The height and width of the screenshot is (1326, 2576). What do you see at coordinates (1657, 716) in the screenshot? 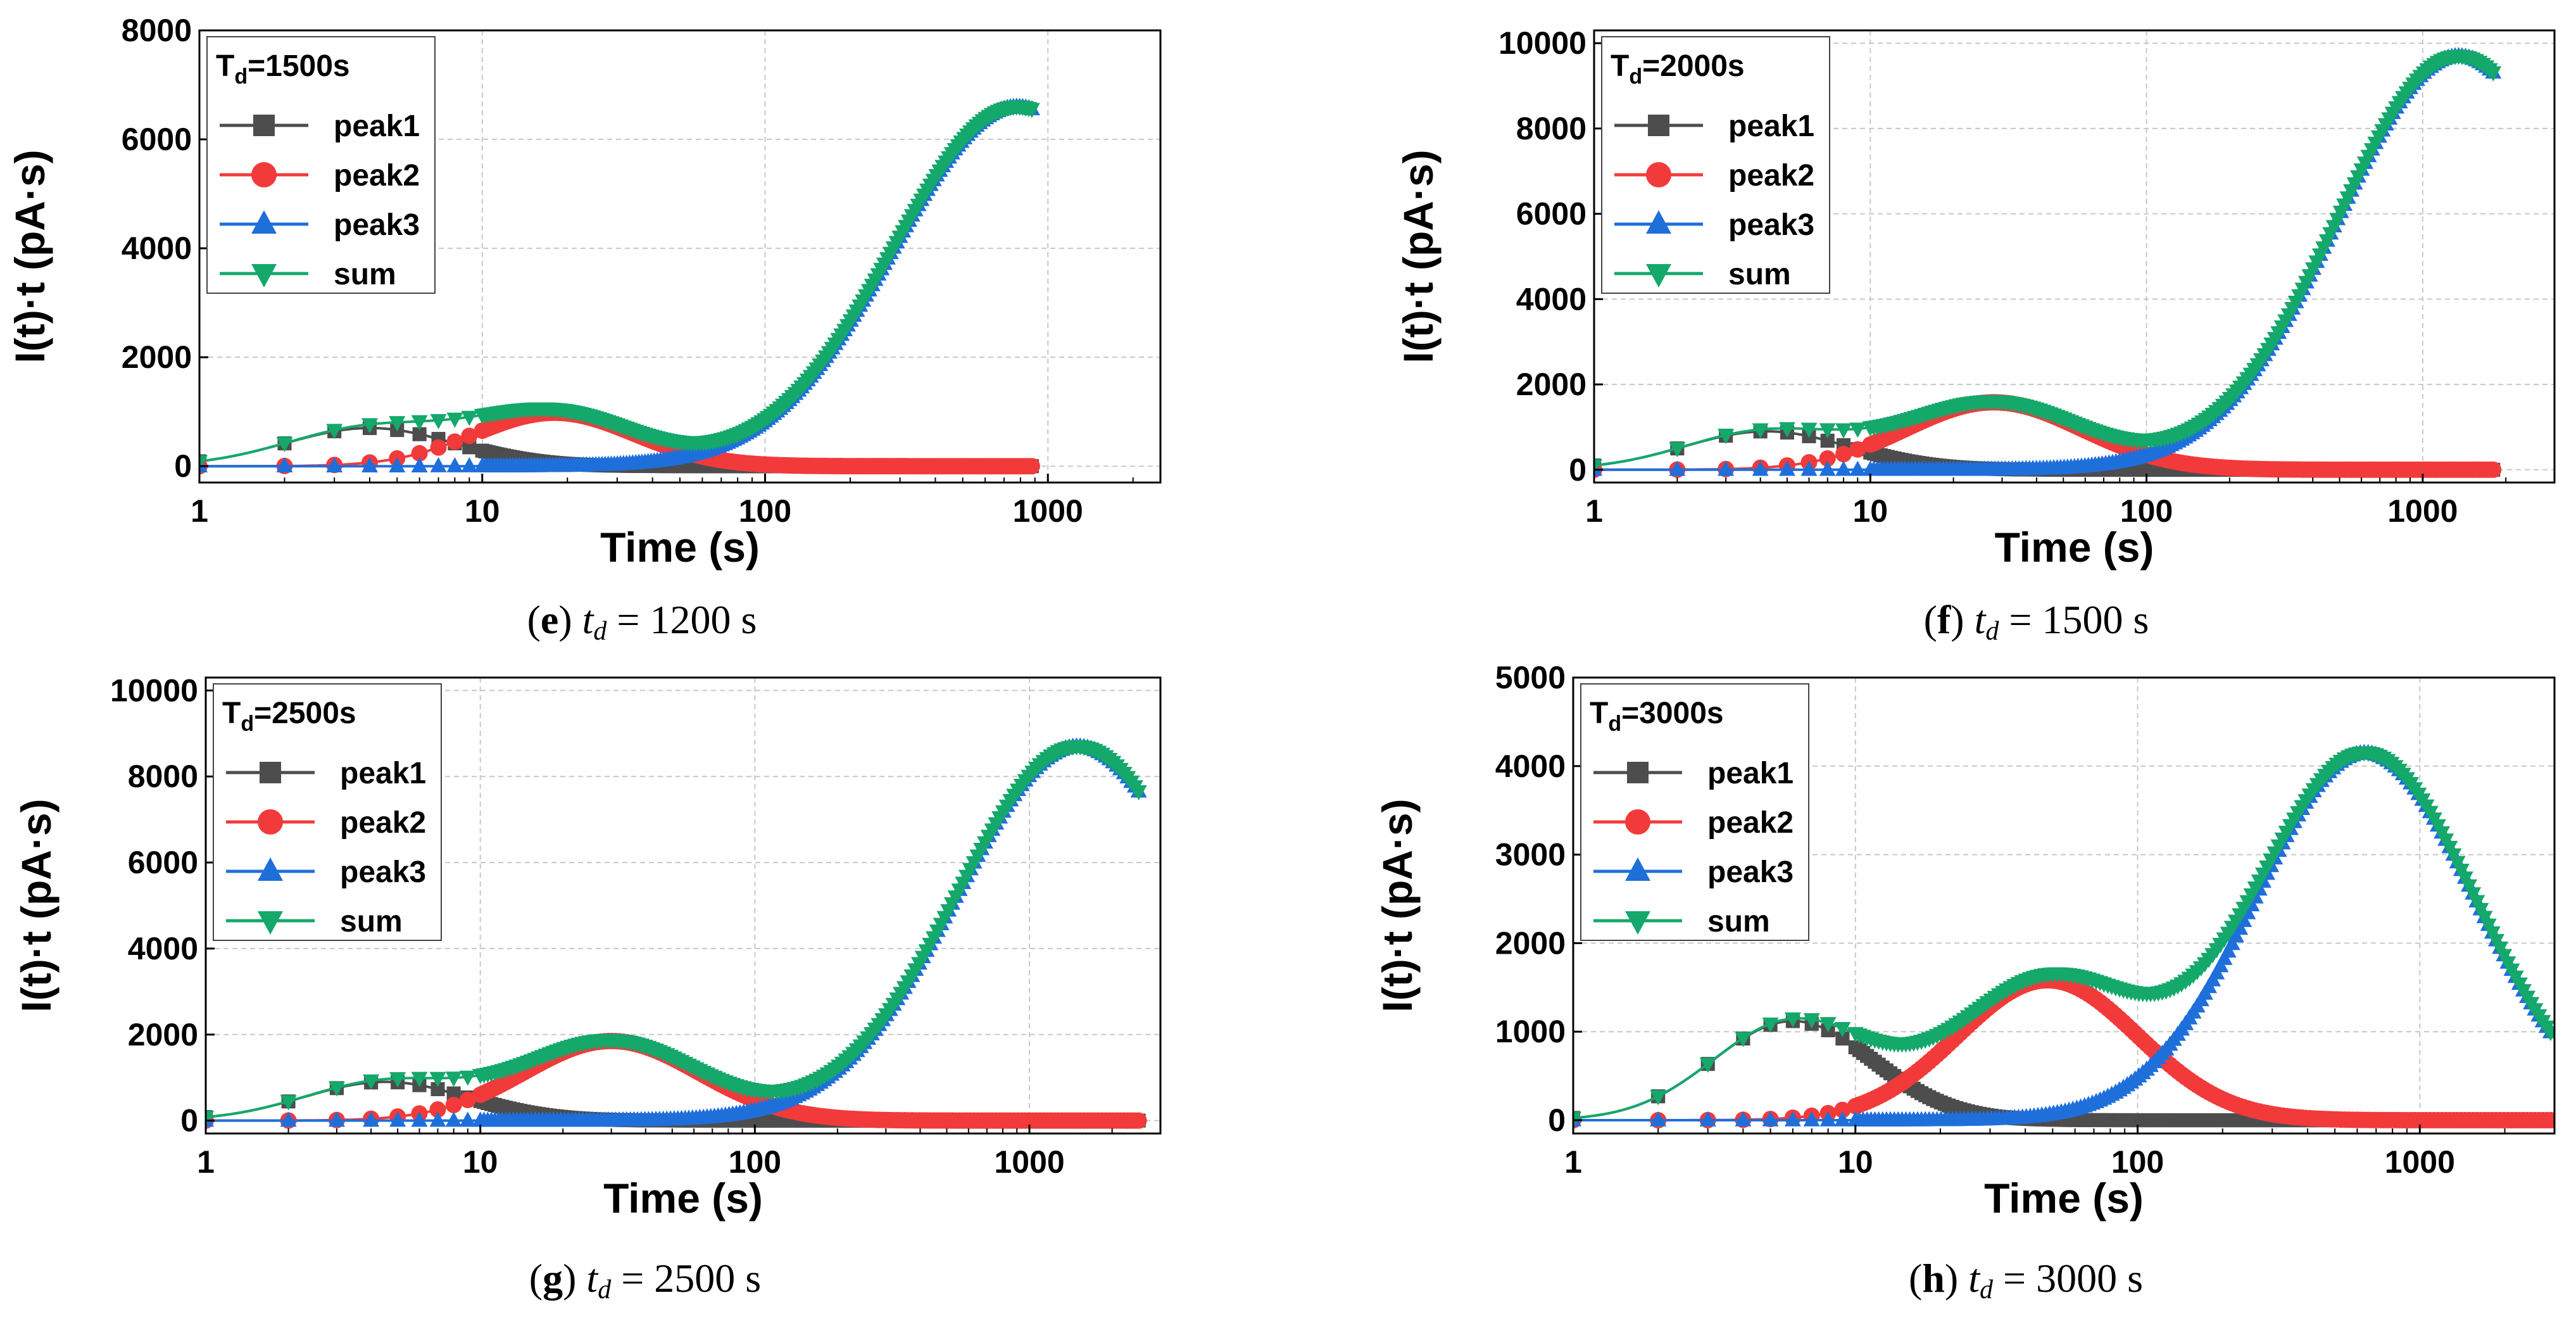
I see `legend-title: Td=3000s` at bounding box center [1657, 716].